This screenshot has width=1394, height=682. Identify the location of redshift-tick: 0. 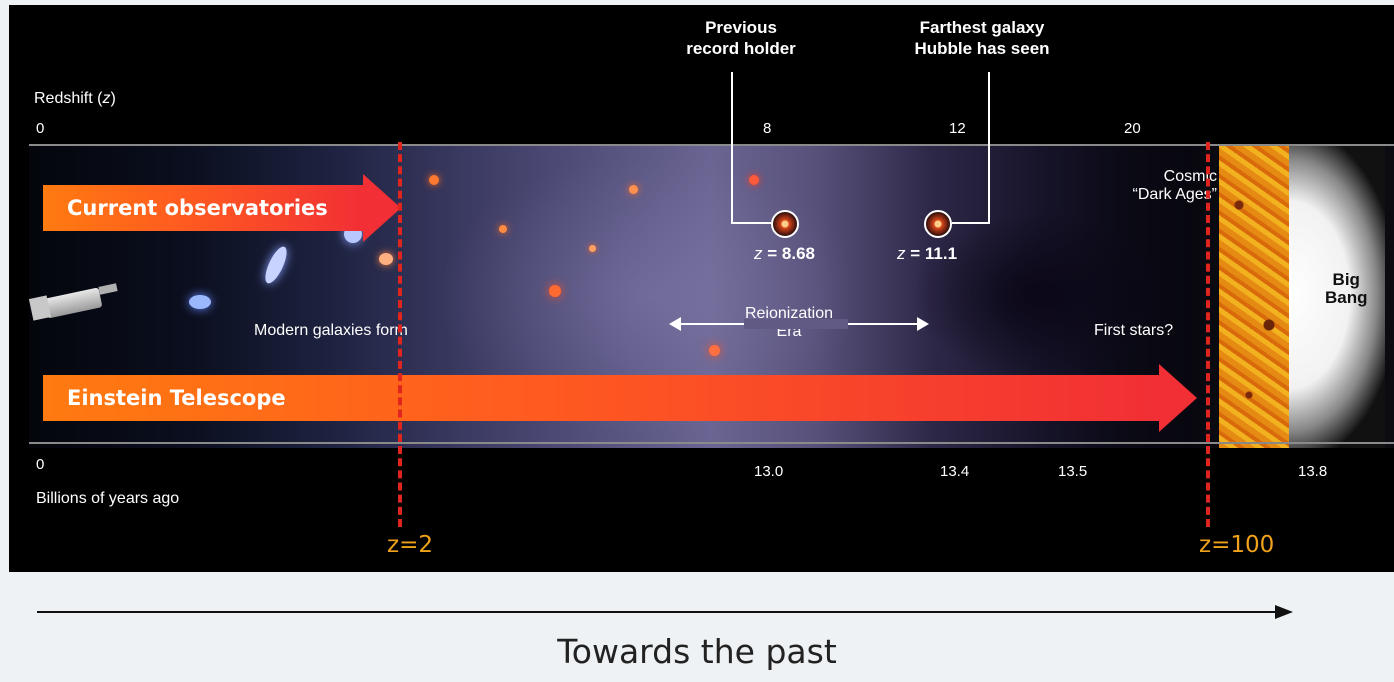
(40, 128).